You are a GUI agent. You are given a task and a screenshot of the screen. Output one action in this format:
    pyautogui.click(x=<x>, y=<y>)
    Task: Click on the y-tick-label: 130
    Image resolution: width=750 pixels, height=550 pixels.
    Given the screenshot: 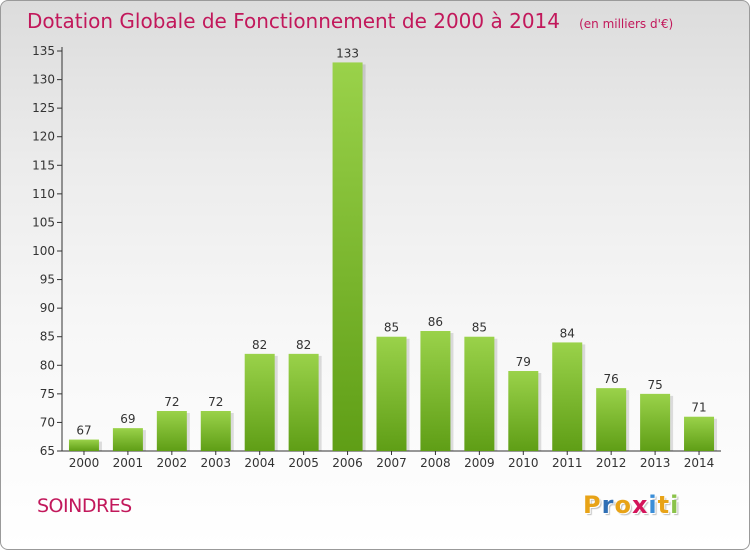 What is the action you would take?
    pyautogui.click(x=43, y=80)
    